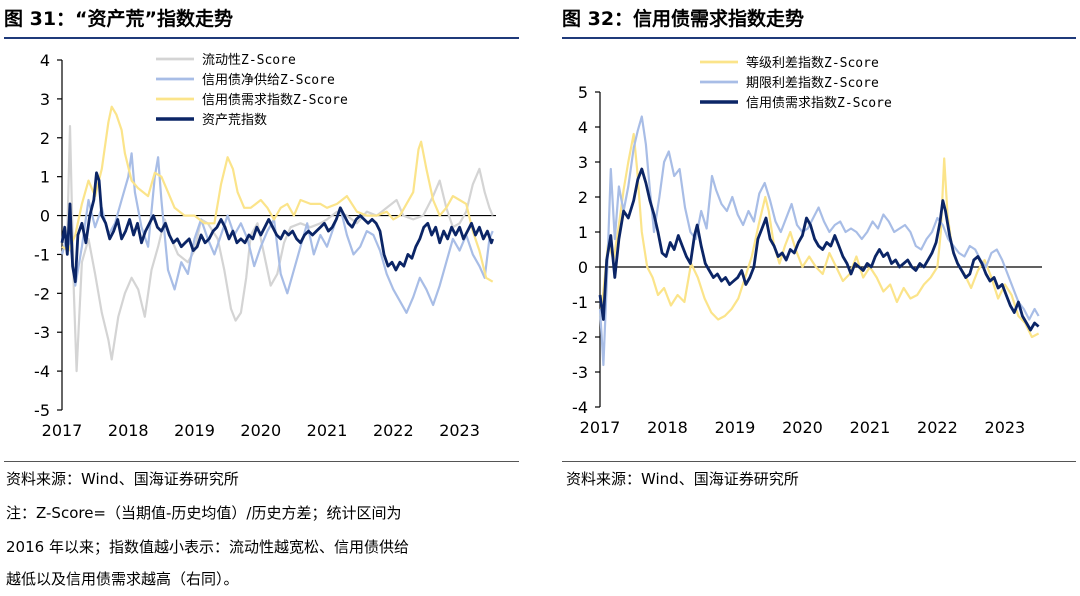  Describe the element at coordinates (682, 479) in the screenshot. I see `right-source: 资料来源：Wind、国海证券研究所` at that location.